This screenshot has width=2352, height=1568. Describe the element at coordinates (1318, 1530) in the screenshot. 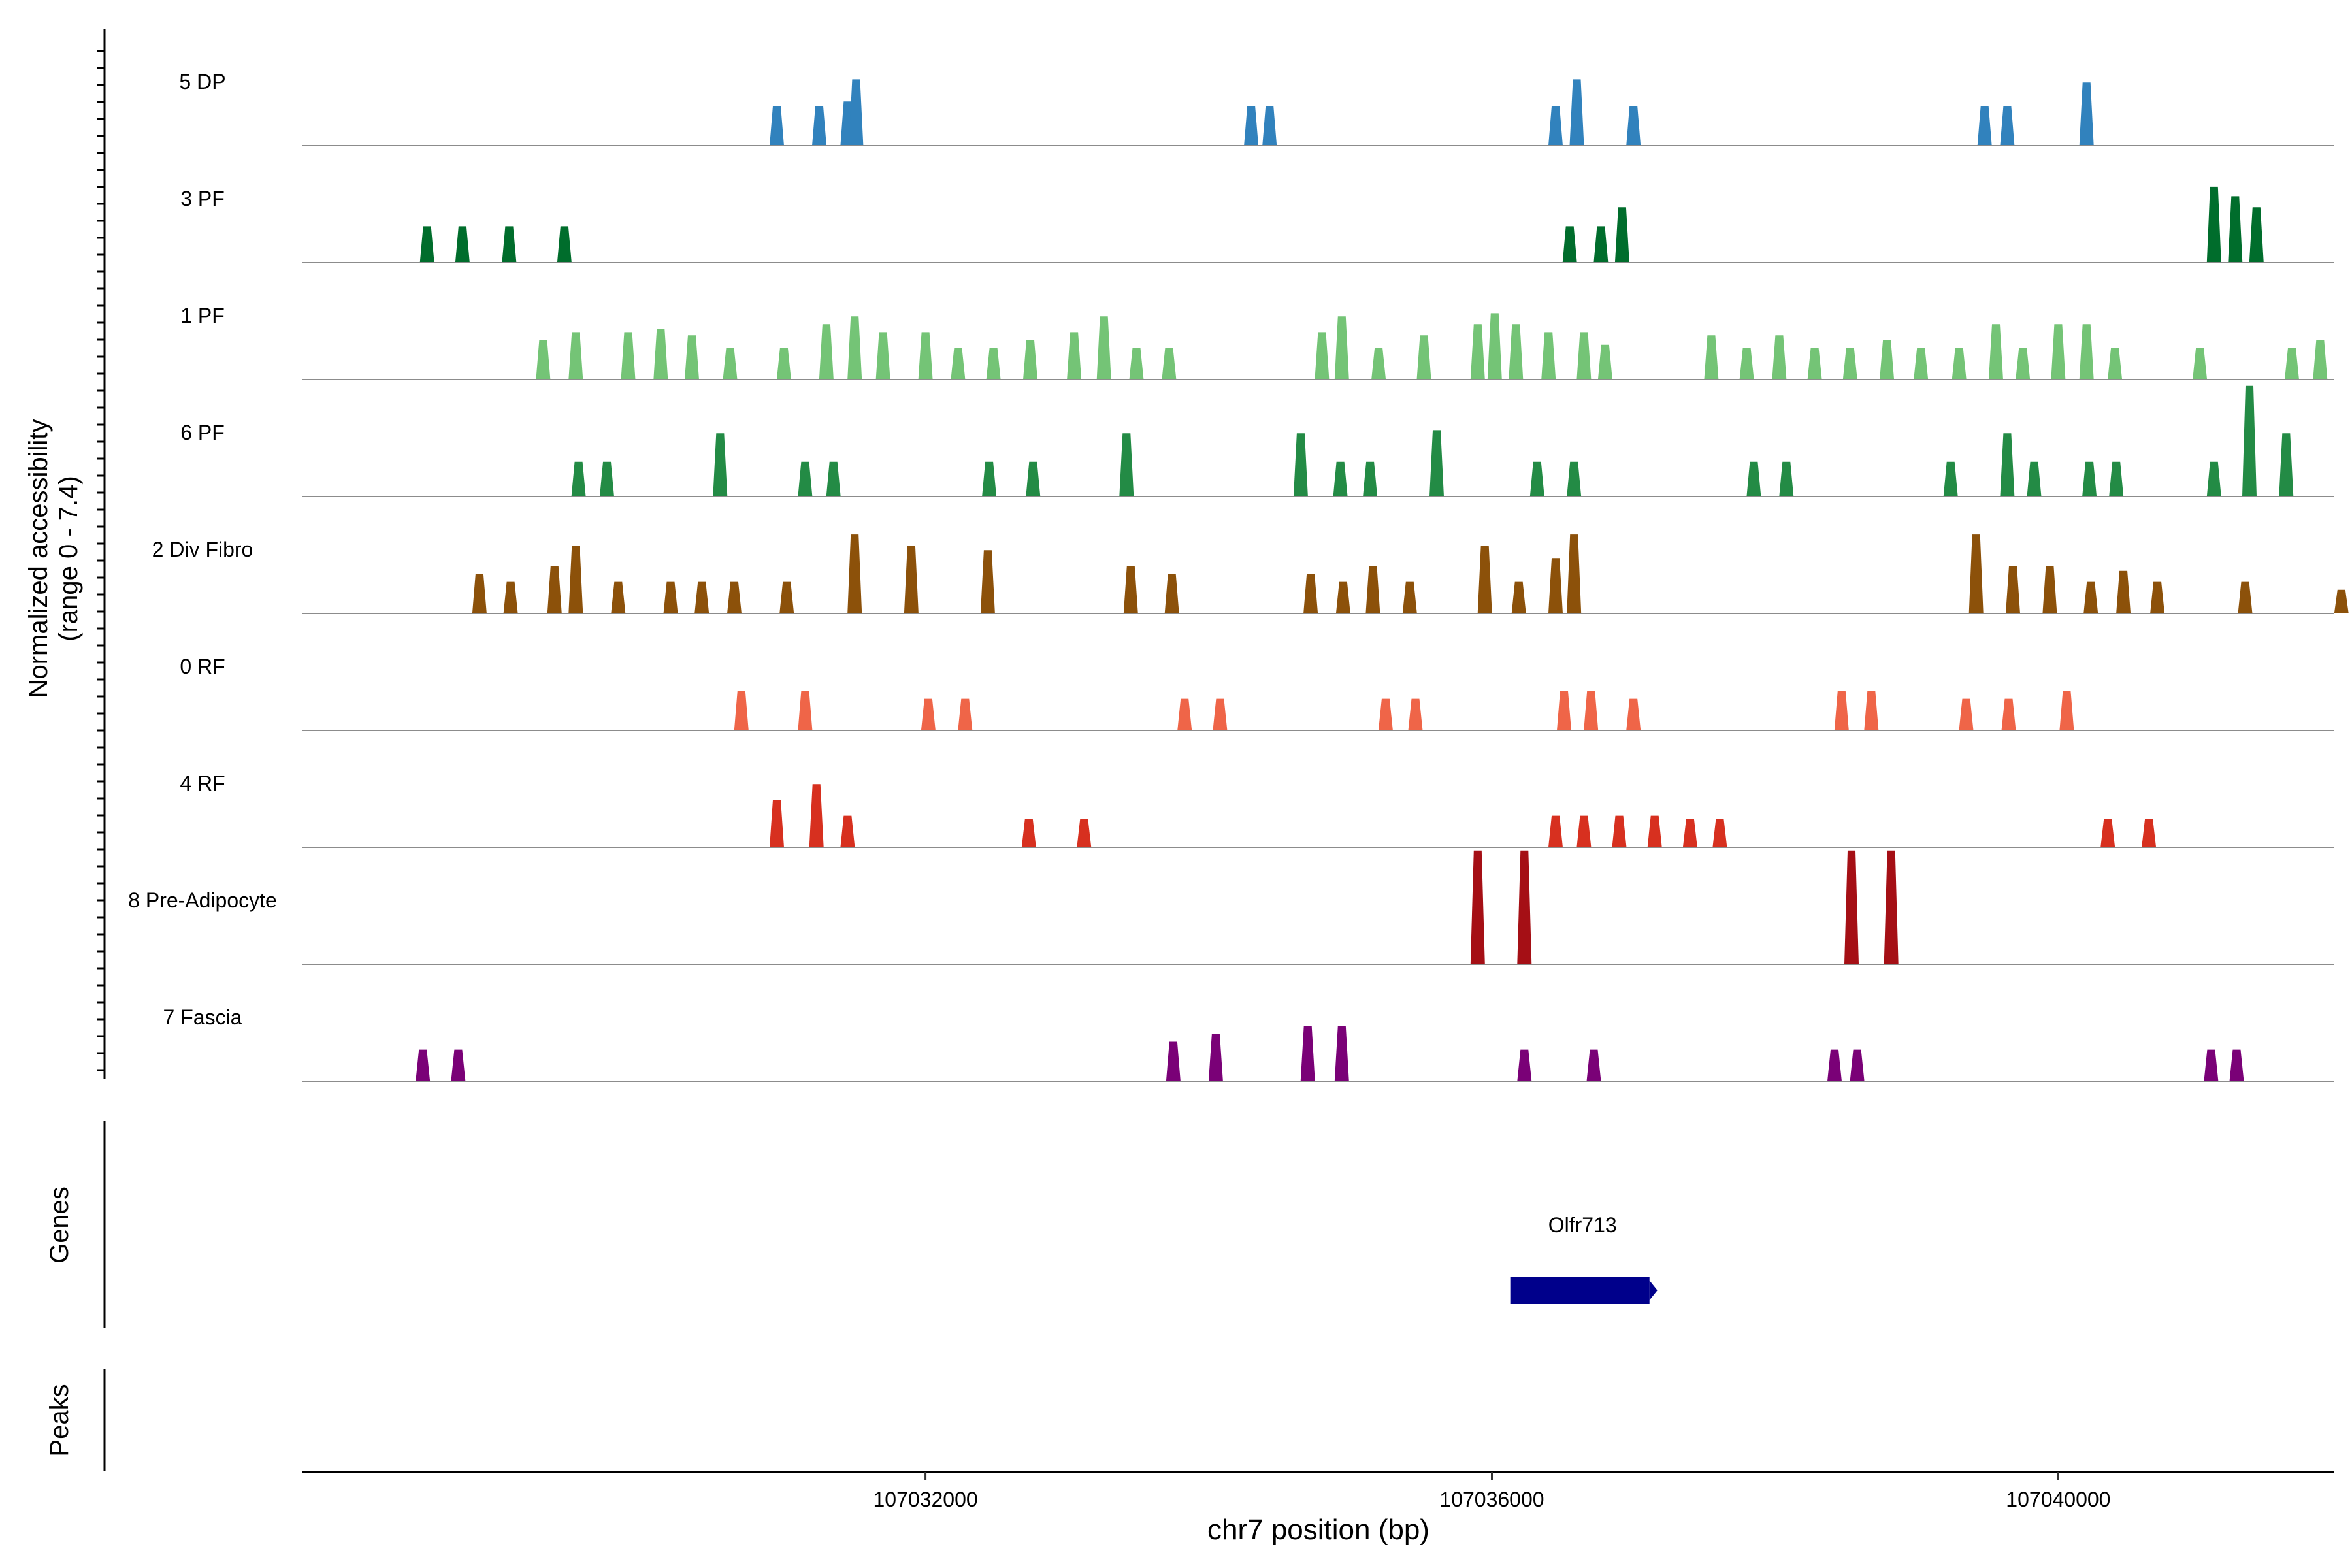

I see `x-axis-label: chr7 position (bp)` at that location.